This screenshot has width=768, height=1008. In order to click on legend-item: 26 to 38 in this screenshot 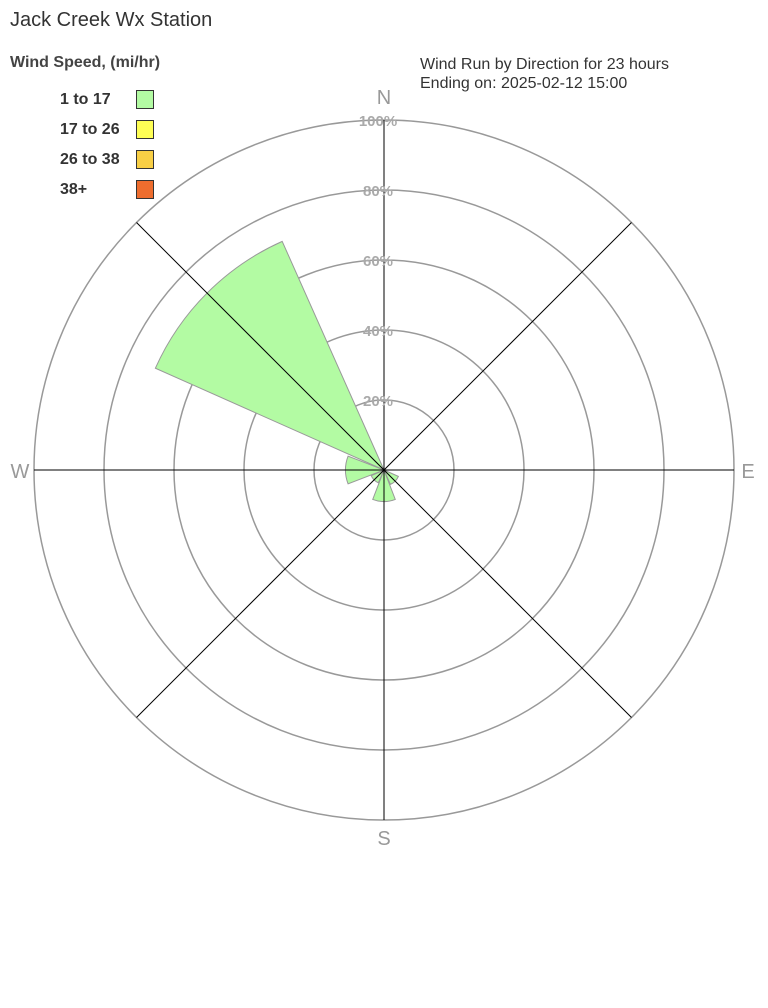, I will do `click(110, 164)`.